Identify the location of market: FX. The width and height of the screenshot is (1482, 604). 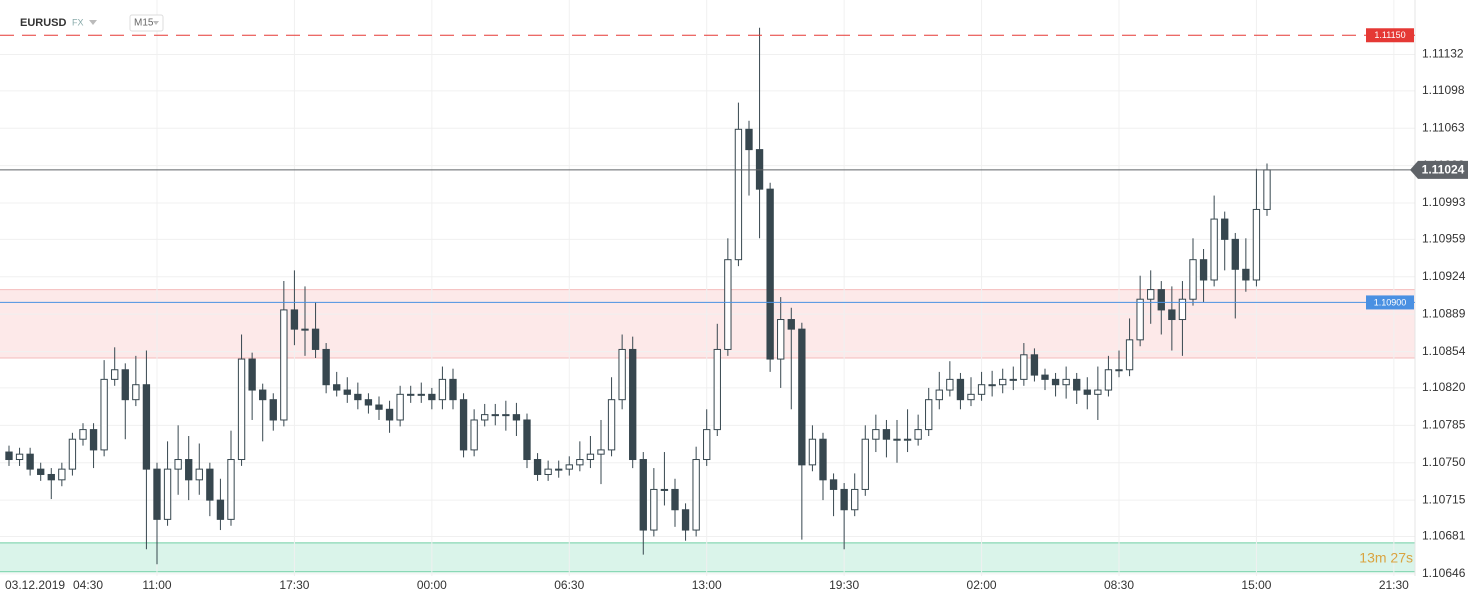
(78, 22).